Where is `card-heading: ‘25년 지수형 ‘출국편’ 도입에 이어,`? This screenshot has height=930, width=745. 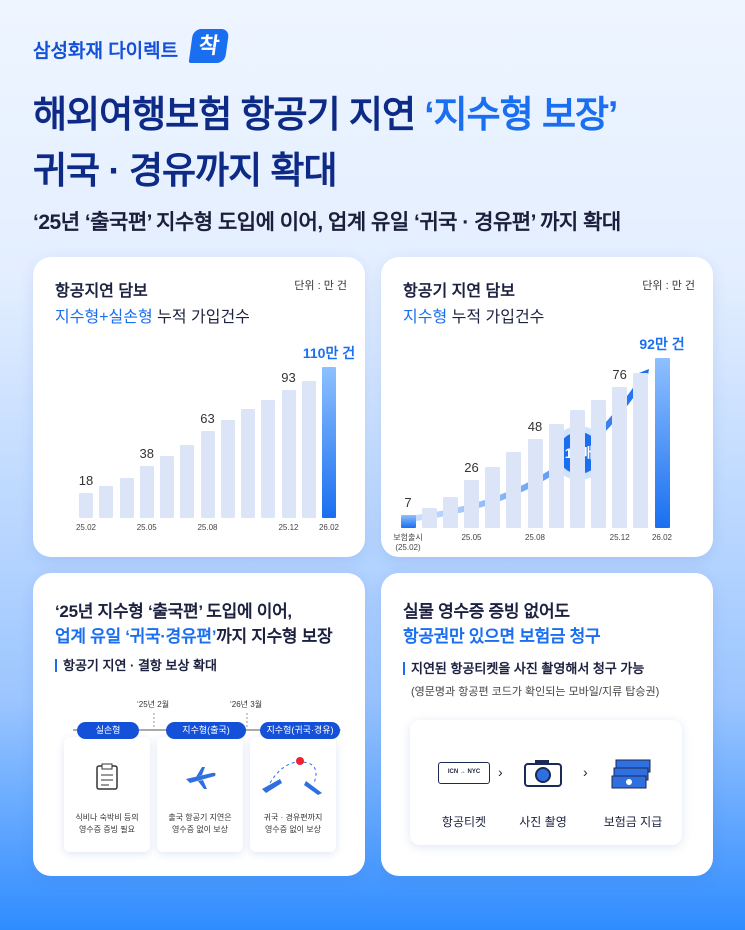
card-heading: ‘25년 지수형 ‘출국편’ 도입에 이어, is located at coordinates (173, 611).